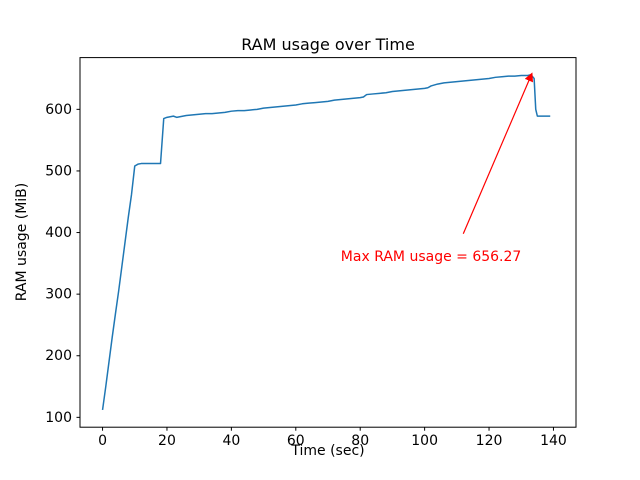 The height and width of the screenshot is (480, 640). I want to click on y-tick-label: 600, so click(58, 110).